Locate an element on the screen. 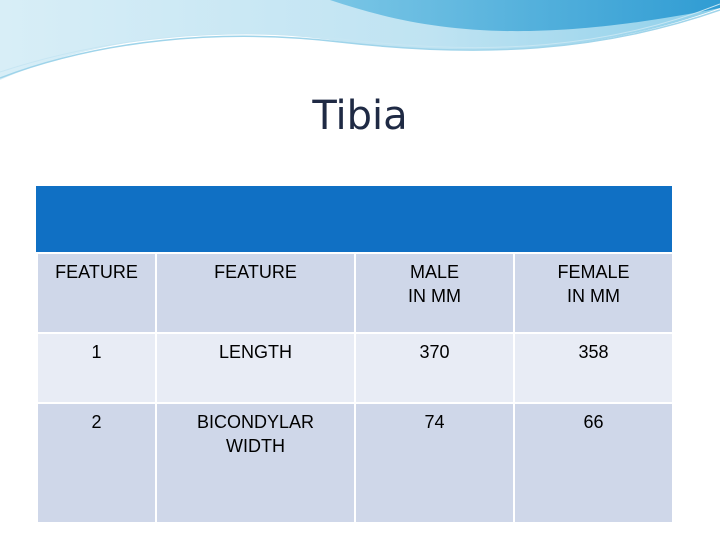 The width and height of the screenshot is (720, 540). header-cell: MALE IN MM is located at coordinates (434, 293).